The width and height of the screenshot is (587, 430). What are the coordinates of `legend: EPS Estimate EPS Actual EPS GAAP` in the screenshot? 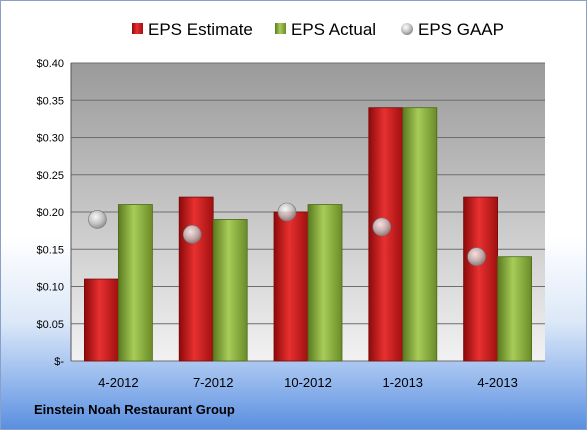 It's located at (318, 29).